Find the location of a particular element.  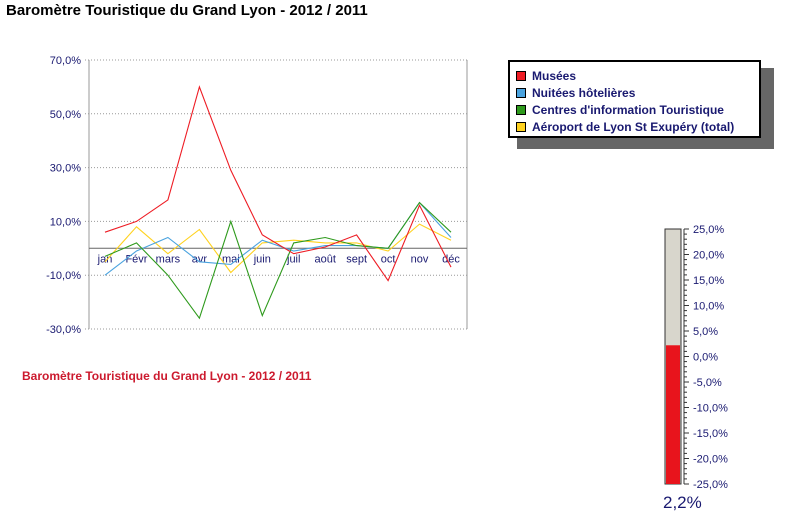

y-tick-label: -30,0% is located at coordinates (63, 330).